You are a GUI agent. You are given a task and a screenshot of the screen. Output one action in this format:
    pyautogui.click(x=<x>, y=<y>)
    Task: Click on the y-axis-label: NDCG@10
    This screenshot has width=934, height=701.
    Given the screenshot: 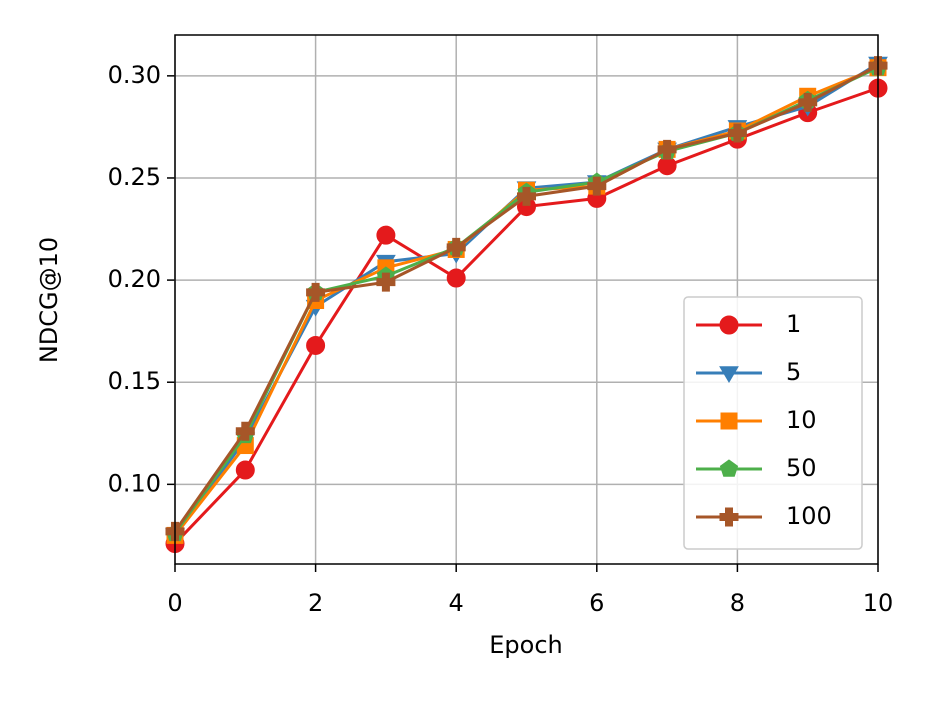 What is the action you would take?
    pyautogui.click(x=49, y=300)
    